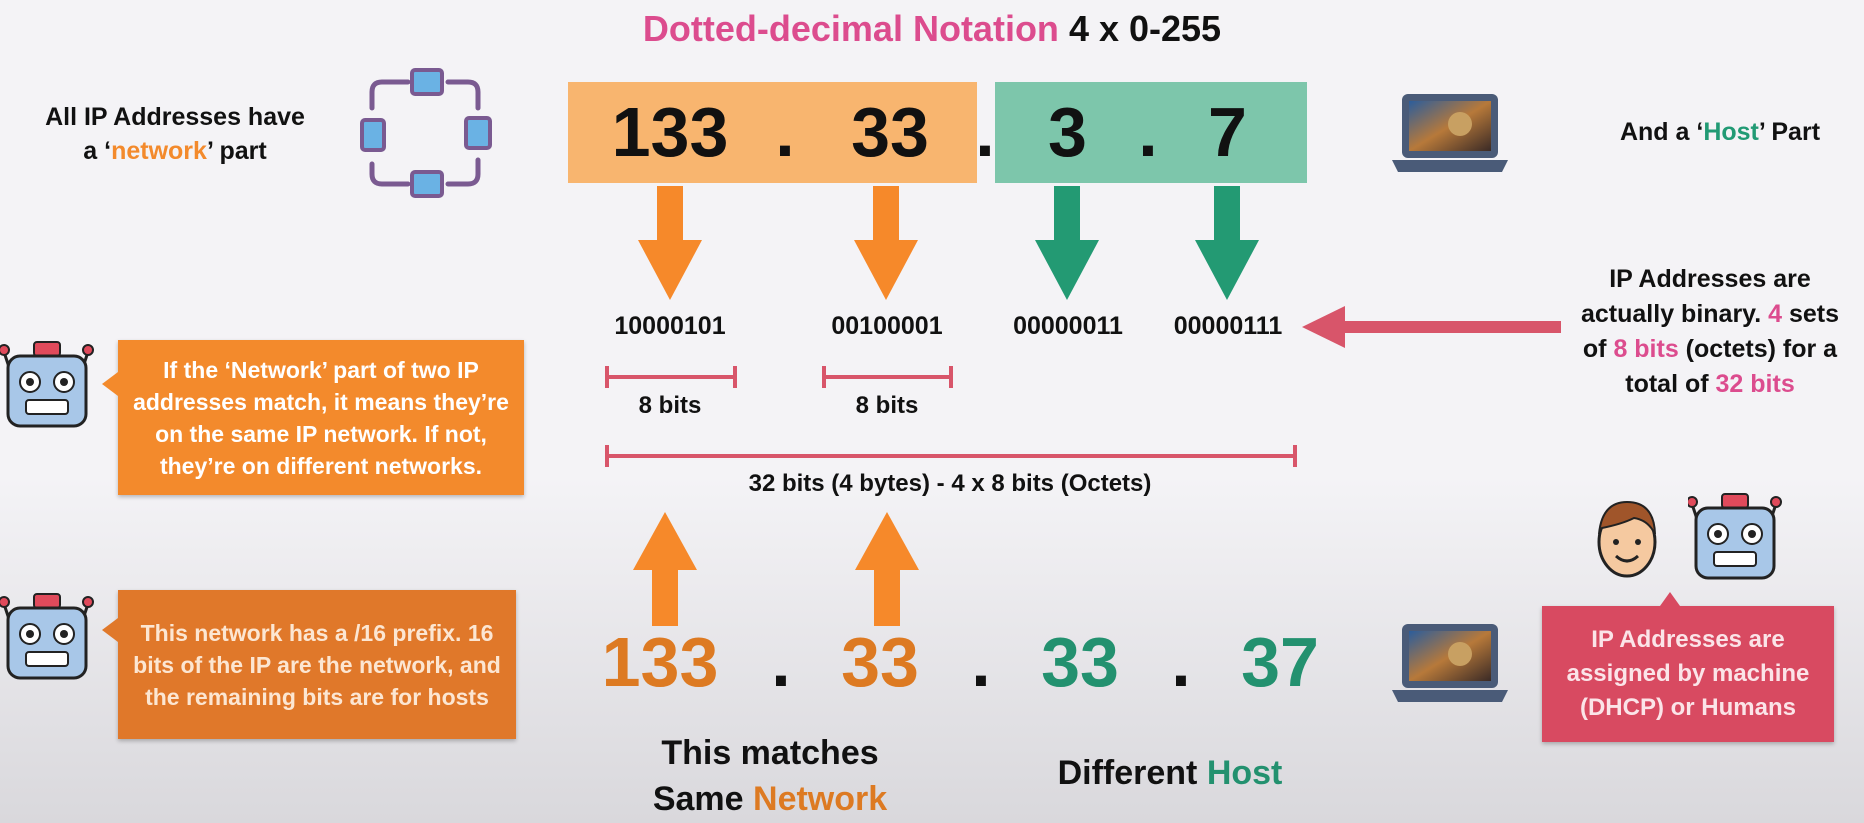  Describe the element at coordinates (1731, 132) in the screenshot. I see `host-note-highlight: Host` at that location.